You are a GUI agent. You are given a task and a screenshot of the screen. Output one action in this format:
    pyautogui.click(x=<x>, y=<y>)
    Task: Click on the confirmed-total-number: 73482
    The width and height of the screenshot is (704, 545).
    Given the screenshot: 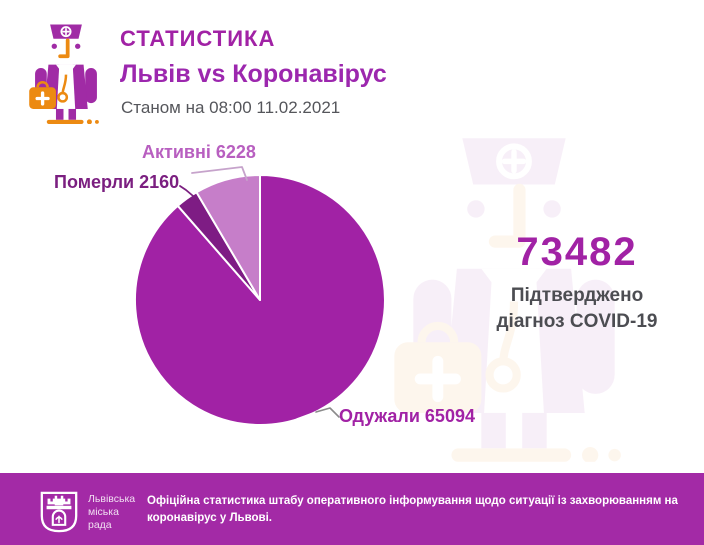 What is the action you would take?
    pyautogui.click(x=577, y=252)
    